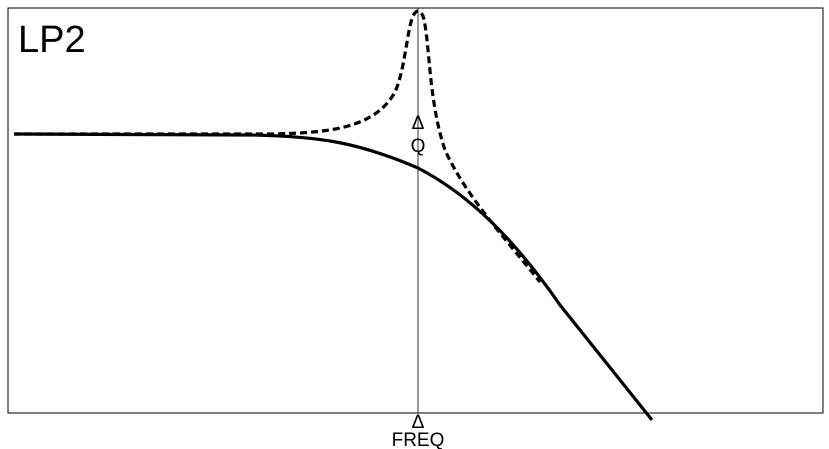 The width and height of the screenshot is (829, 449). Describe the element at coordinates (418, 123) in the screenshot. I see `q-marker-triangle-icon: Δ` at that location.